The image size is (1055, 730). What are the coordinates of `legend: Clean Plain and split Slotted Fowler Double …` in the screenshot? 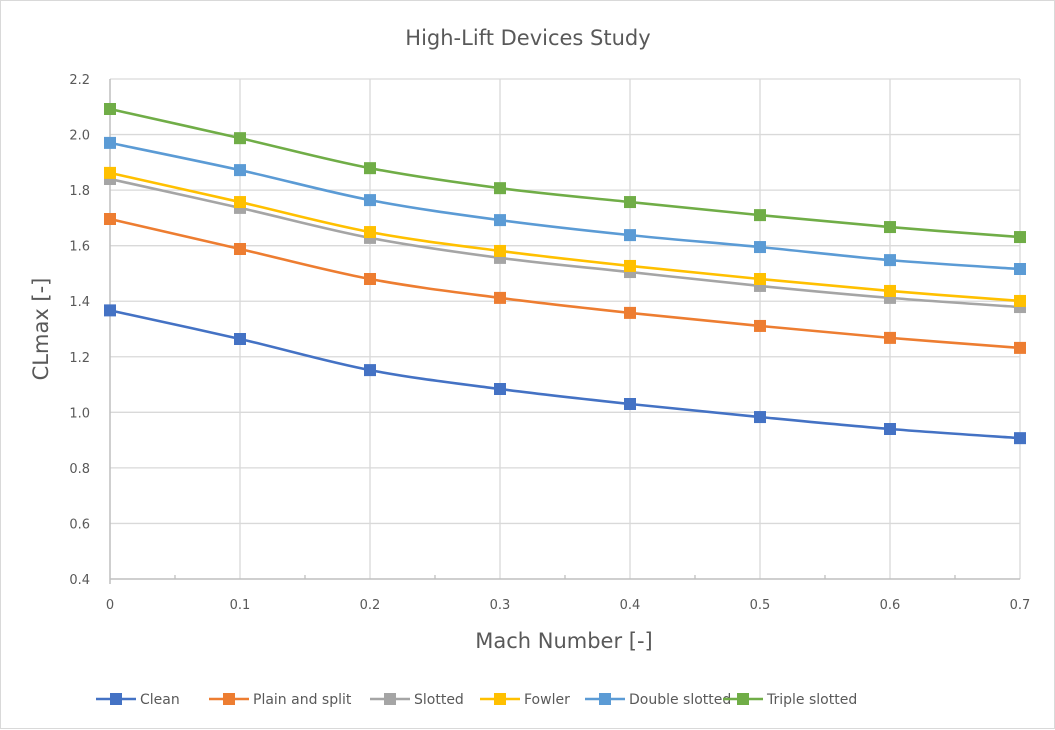 It's located at (476, 700).